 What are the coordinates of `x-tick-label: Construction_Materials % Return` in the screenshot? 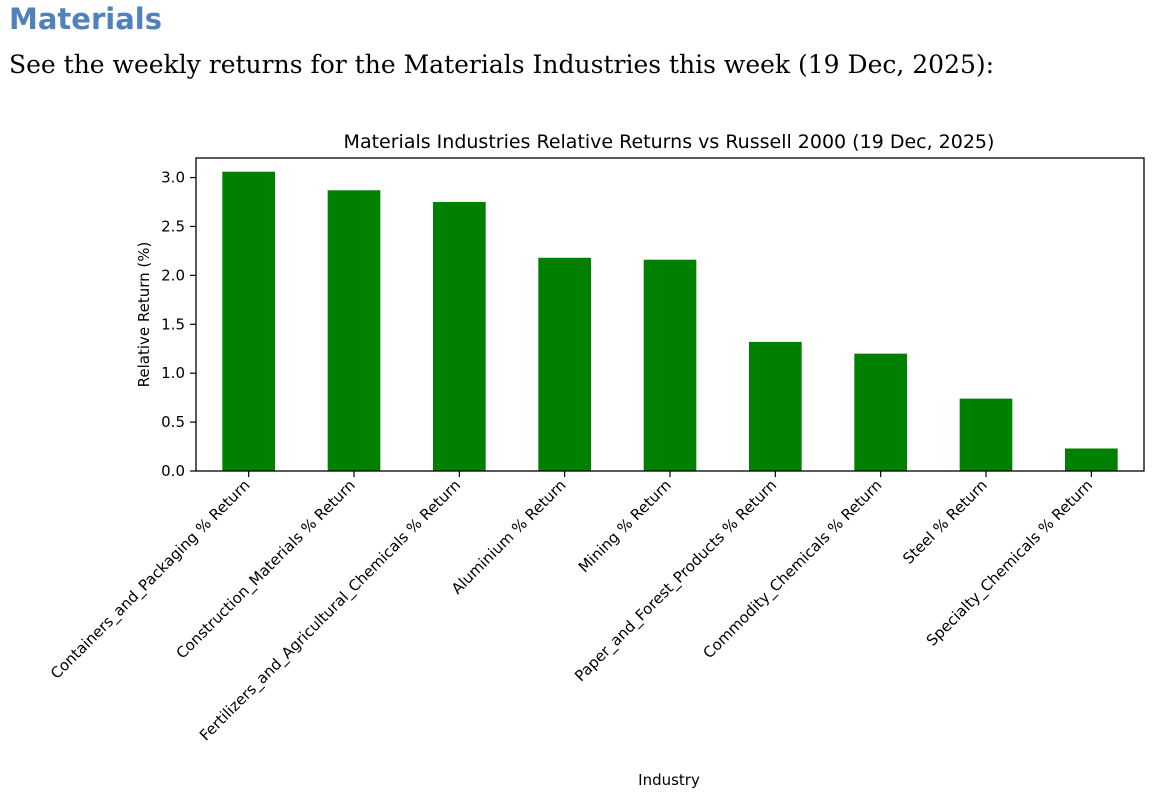 It's located at (266, 569).